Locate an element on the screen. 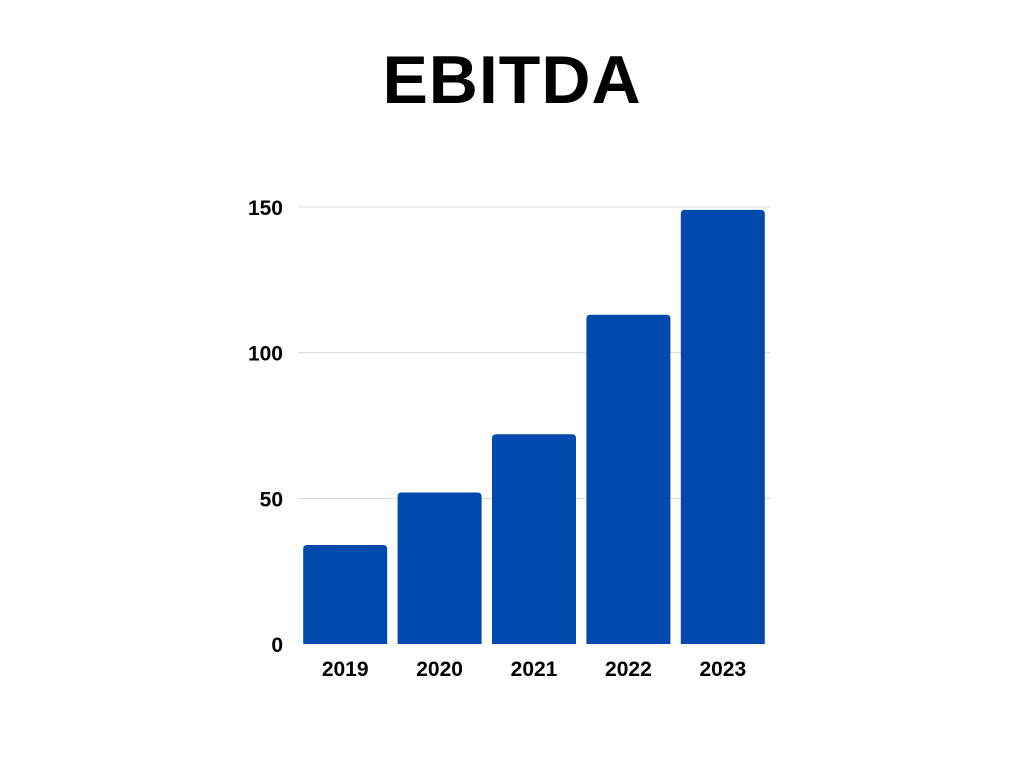  x-tick-label: 2021 is located at coordinates (534, 669).